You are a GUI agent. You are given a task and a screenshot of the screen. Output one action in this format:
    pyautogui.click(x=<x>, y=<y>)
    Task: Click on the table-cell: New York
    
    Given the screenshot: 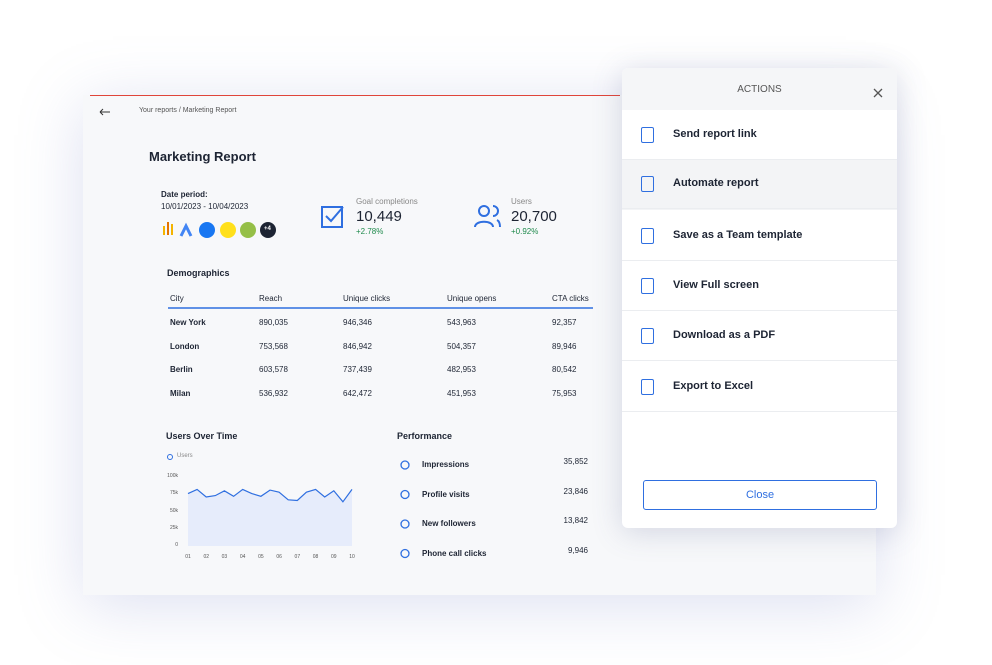 What is the action you would take?
    pyautogui.click(x=188, y=322)
    